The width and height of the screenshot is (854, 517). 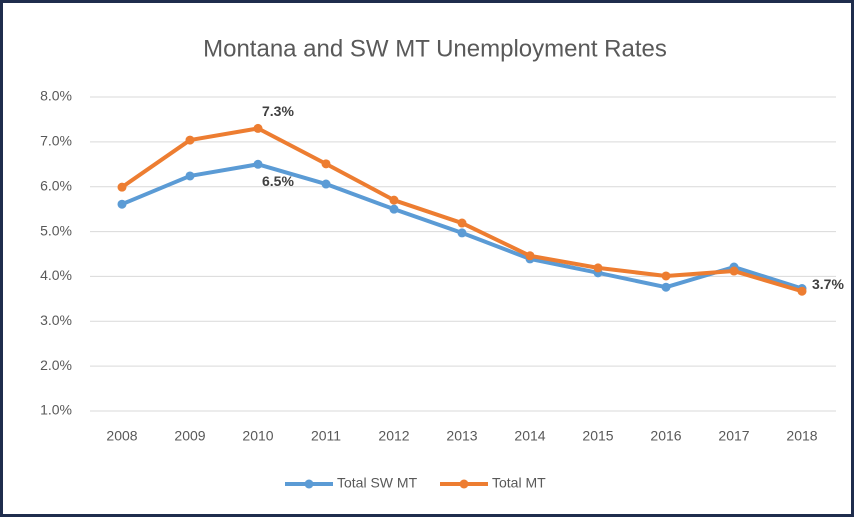 What do you see at coordinates (56, 185) in the screenshot?
I see `y-tick-label: 6.0%` at bounding box center [56, 185].